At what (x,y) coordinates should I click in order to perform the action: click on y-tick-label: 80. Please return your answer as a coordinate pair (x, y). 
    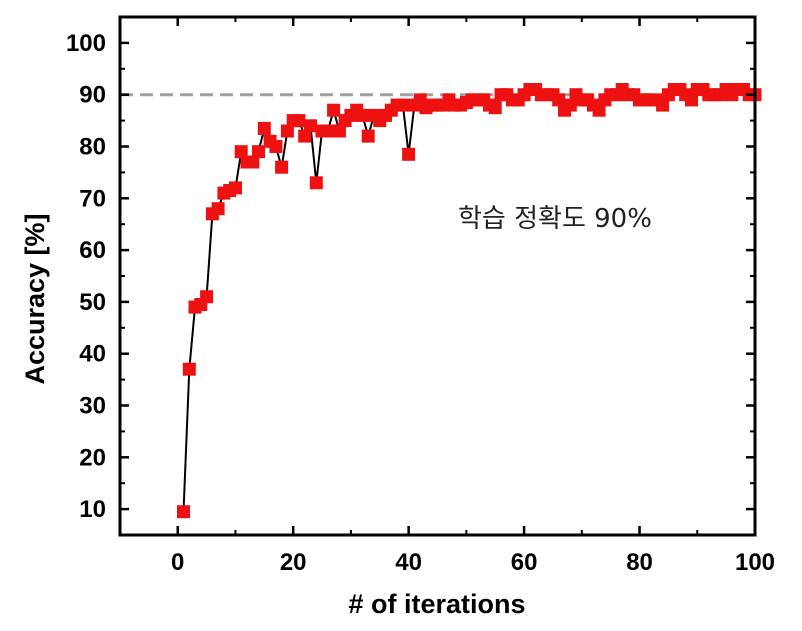
    Looking at the image, I should click on (92, 147).